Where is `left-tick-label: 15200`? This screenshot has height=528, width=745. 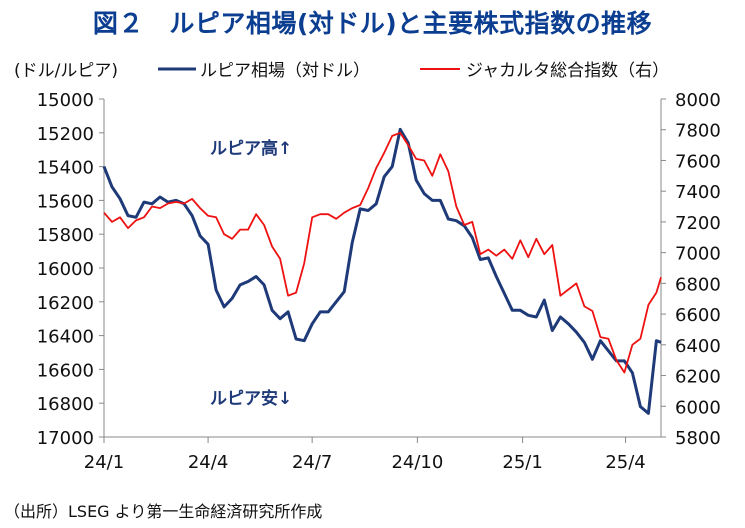
left-tick-label: 15200 is located at coordinates (65, 134).